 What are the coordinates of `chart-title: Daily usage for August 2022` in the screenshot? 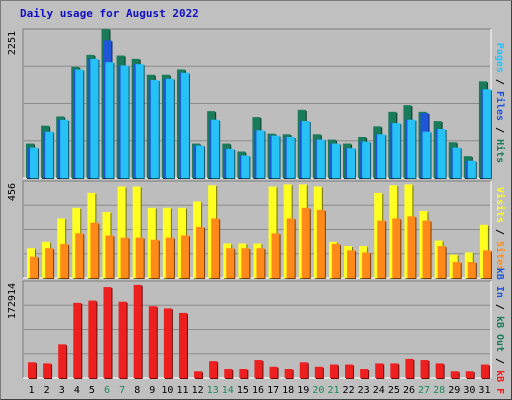 It's located at (109, 13).